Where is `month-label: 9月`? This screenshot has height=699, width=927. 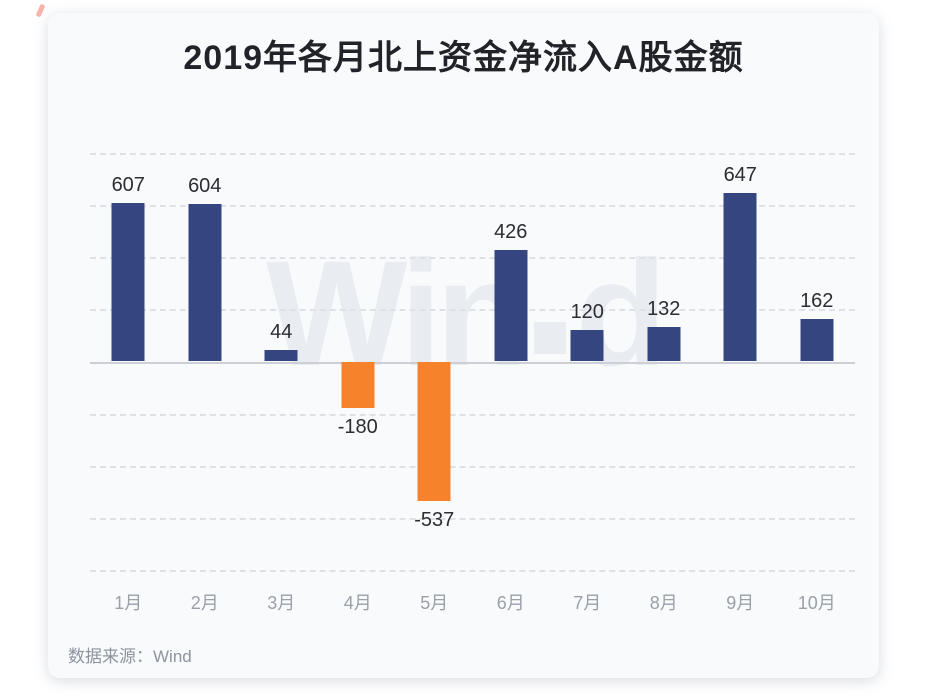
month-label: 9月 is located at coordinates (740, 603).